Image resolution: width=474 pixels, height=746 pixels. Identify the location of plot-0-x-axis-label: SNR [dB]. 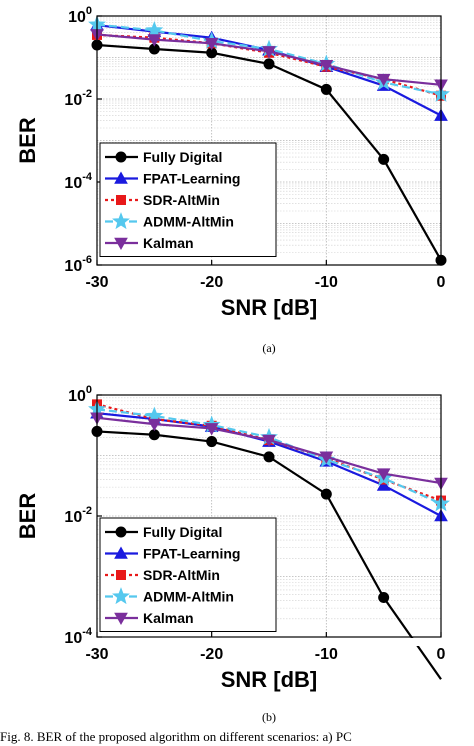
(269, 307).